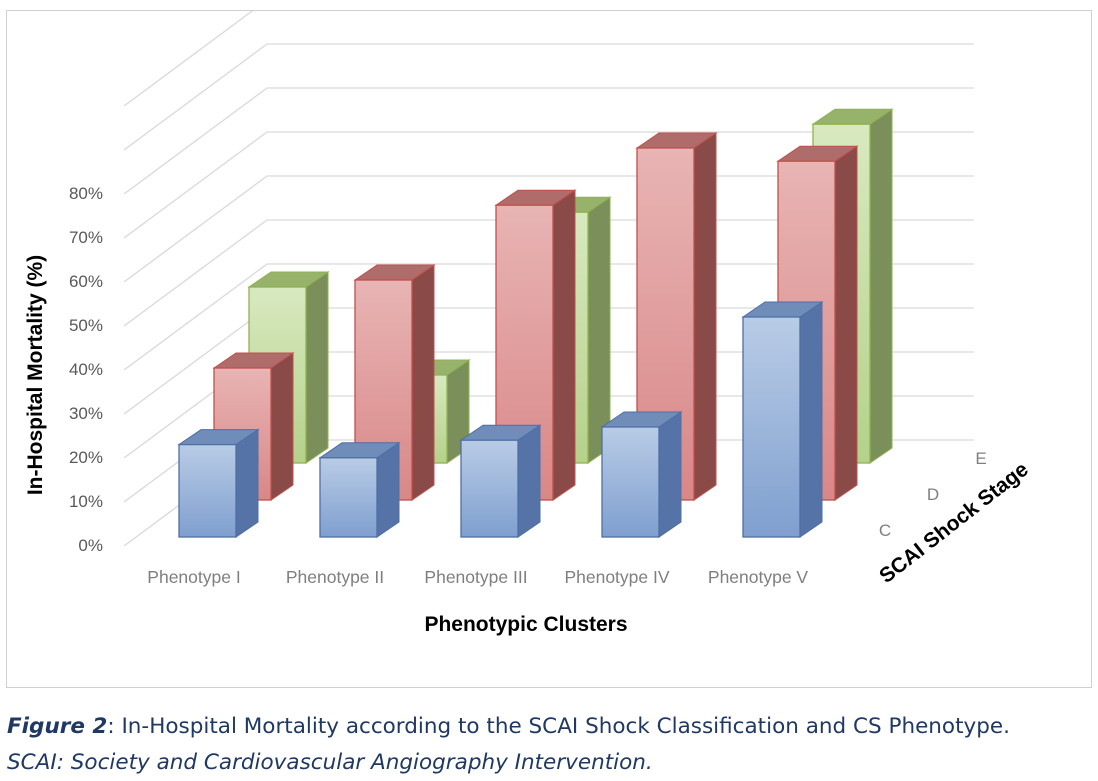  I want to click on y-tick-label: 30%, so click(86, 413).